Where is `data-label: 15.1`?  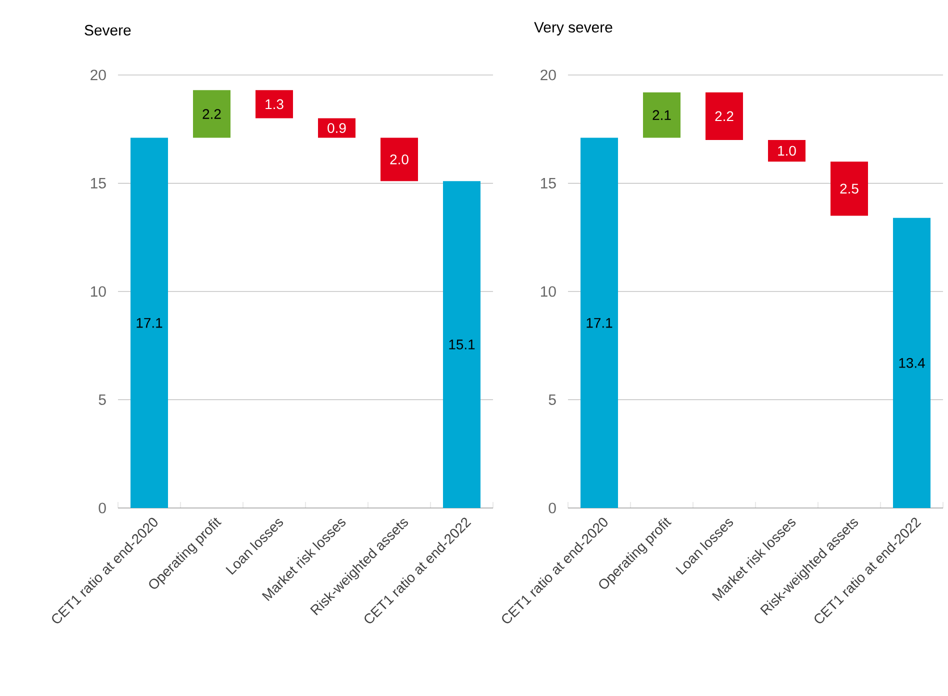
data-label: 15.1 is located at coordinates (462, 345).